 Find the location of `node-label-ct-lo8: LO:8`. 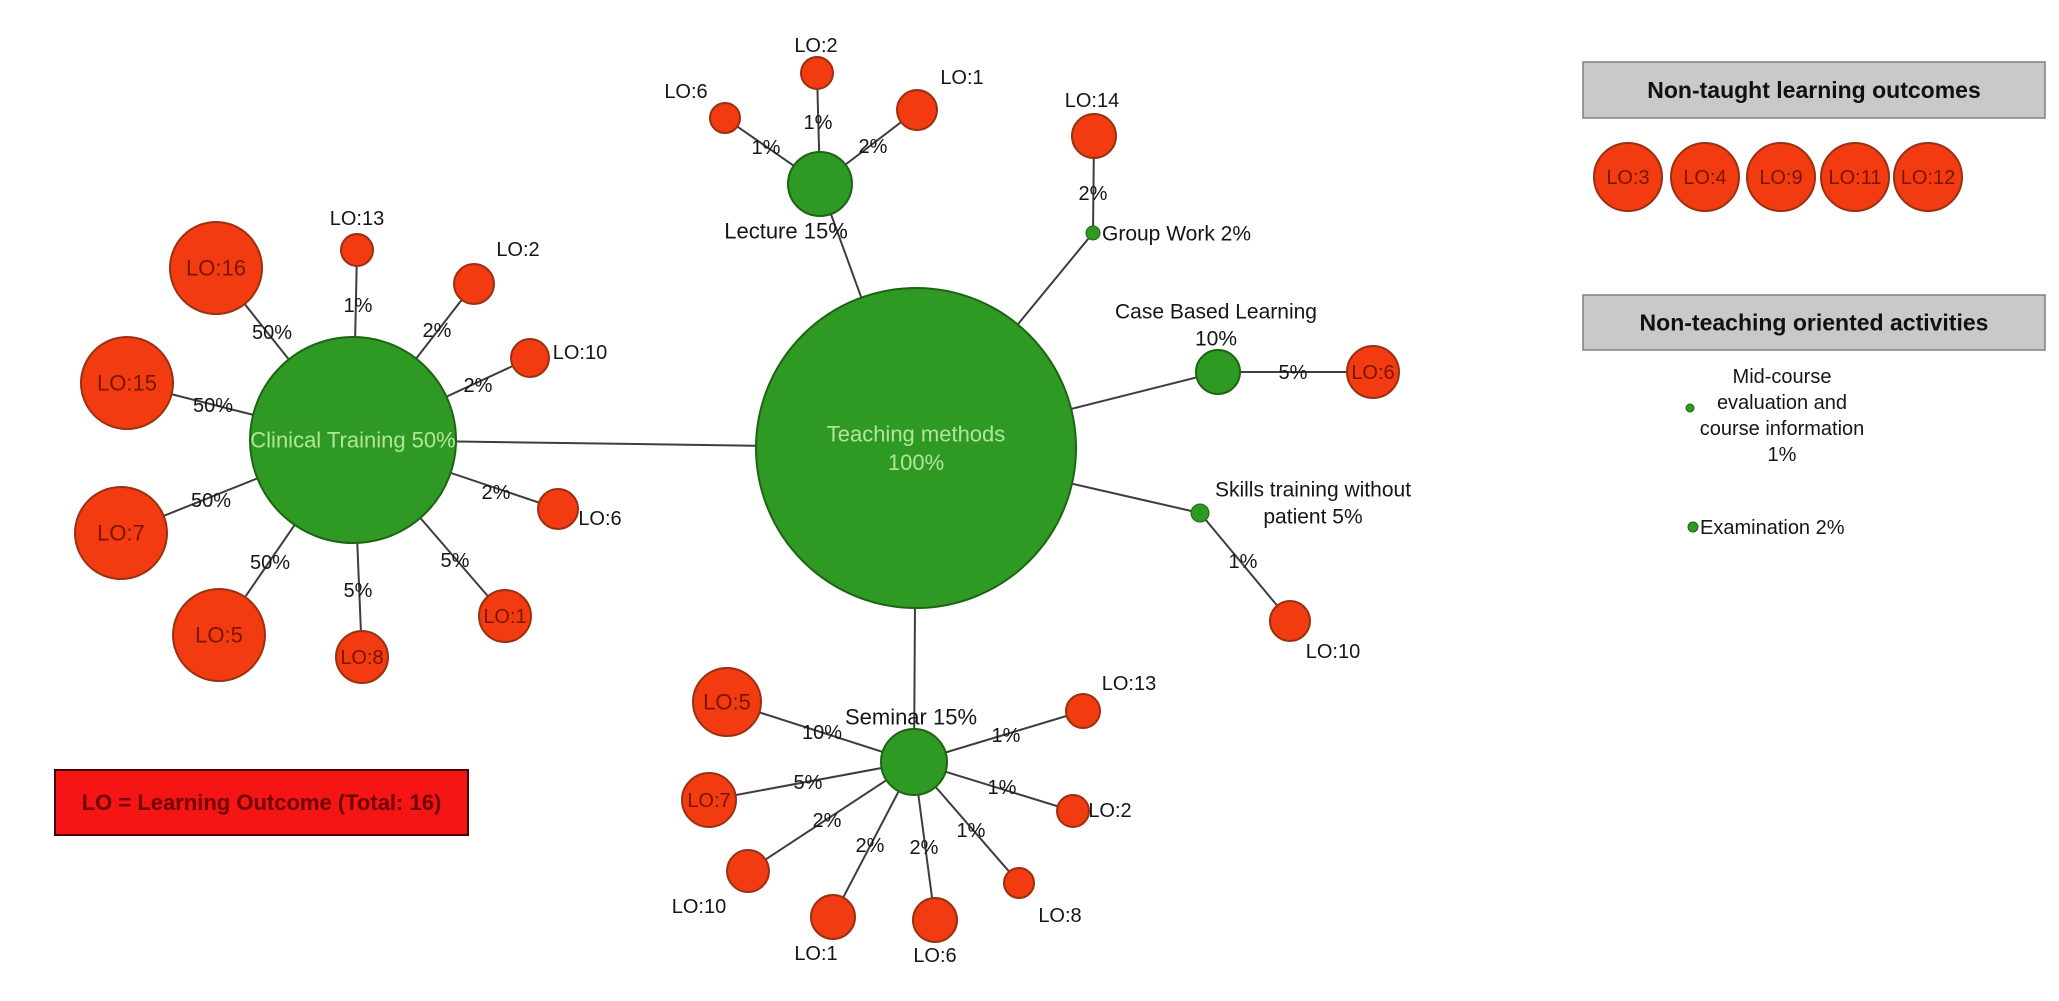

node-label-ct-lo8: LO:8 is located at coordinates (361, 658).